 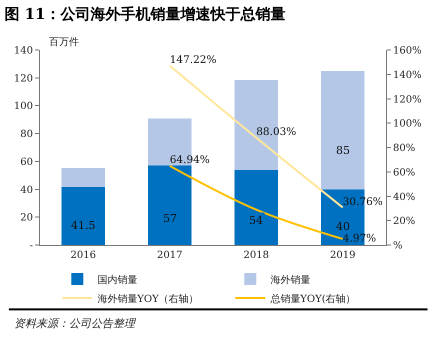 I want to click on y2-tick-label: 160%, so click(x=407, y=51).